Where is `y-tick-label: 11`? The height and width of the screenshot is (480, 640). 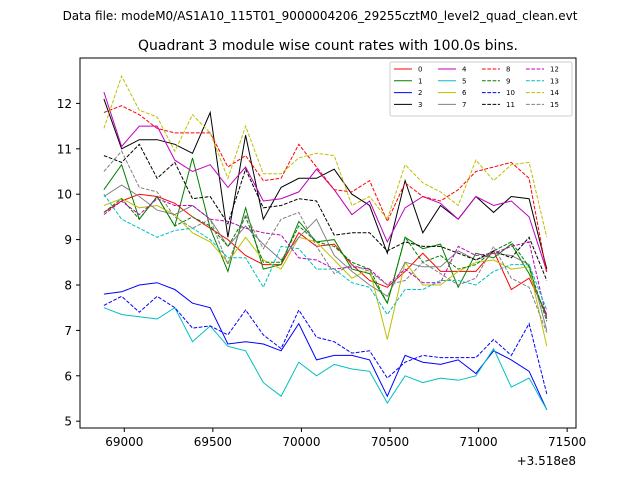
y-tick-label: 11 is located at coordinates (64, 149).